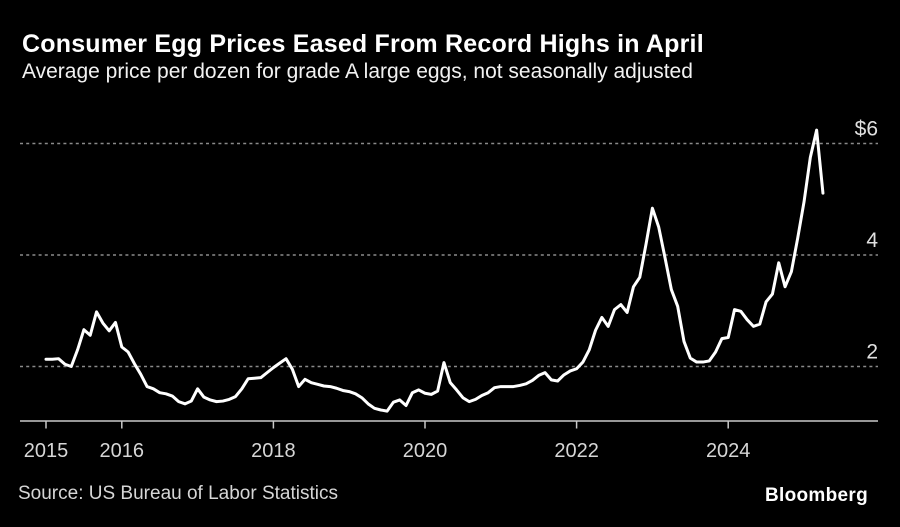 The image size is (900, 527). What do you see at coordinates (576, 451) in the screenshot?
I see `x-axis-tick-label: 2022` at bounding box center [576, 451].